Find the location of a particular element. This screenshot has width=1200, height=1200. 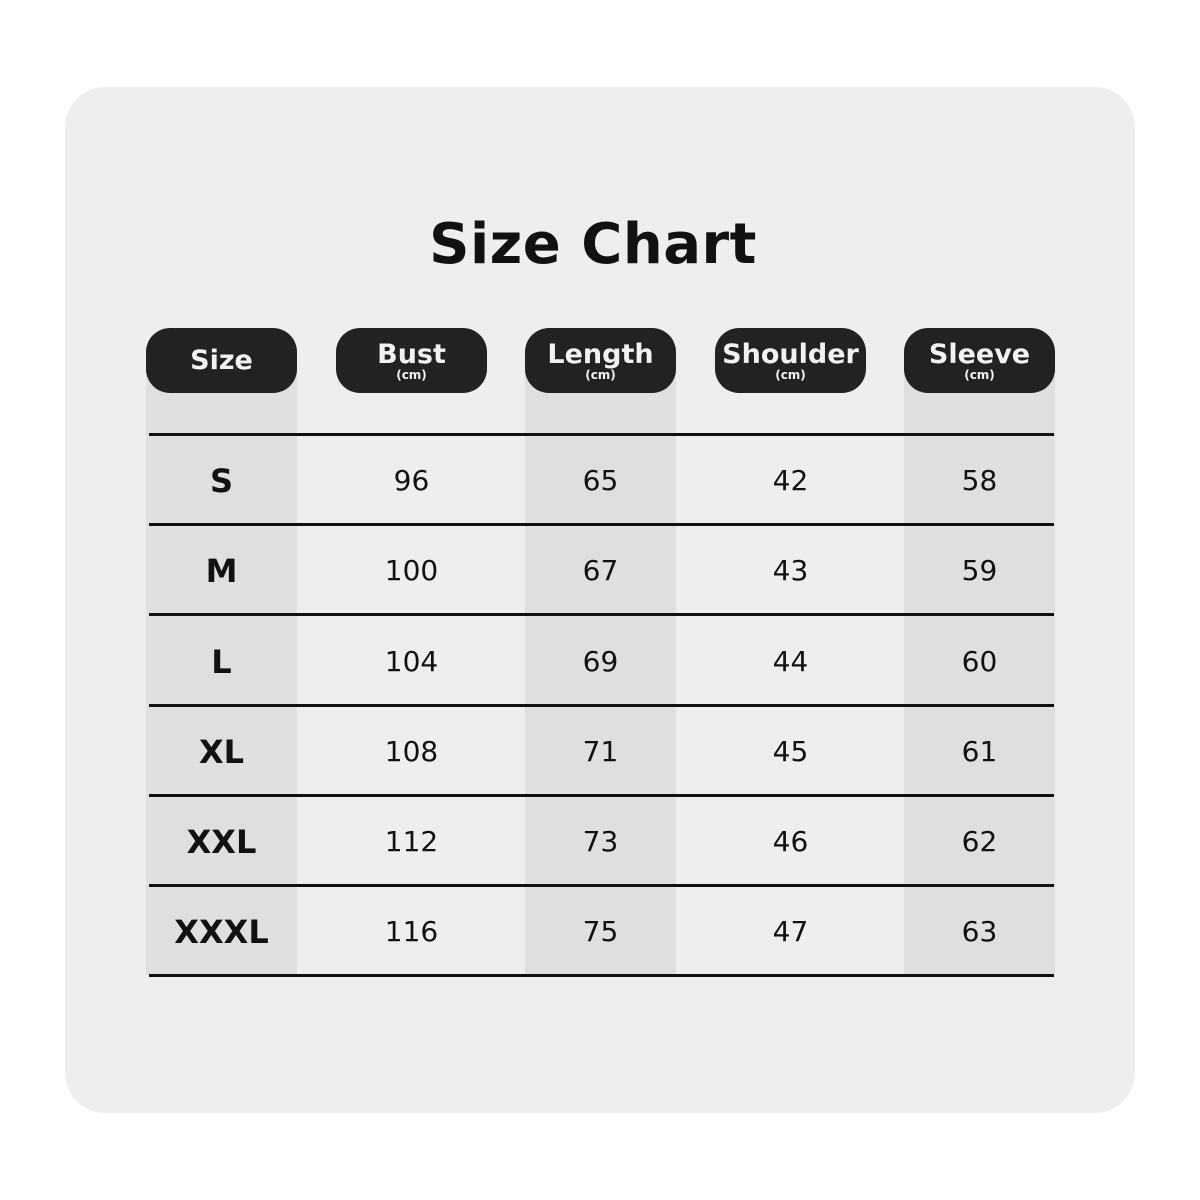

measurement-cell: 65 is located at coordinates (600, 480).